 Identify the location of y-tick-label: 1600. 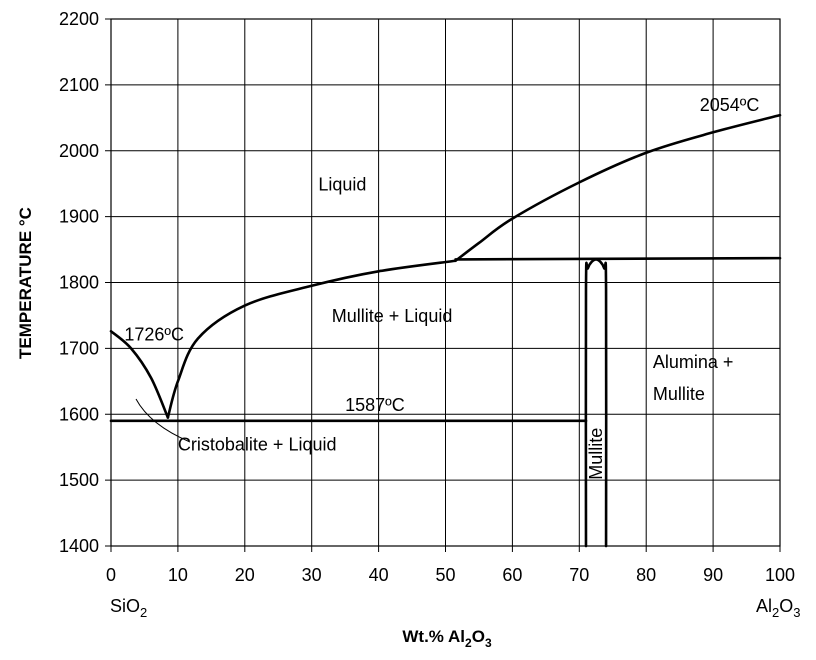
(79, 414).